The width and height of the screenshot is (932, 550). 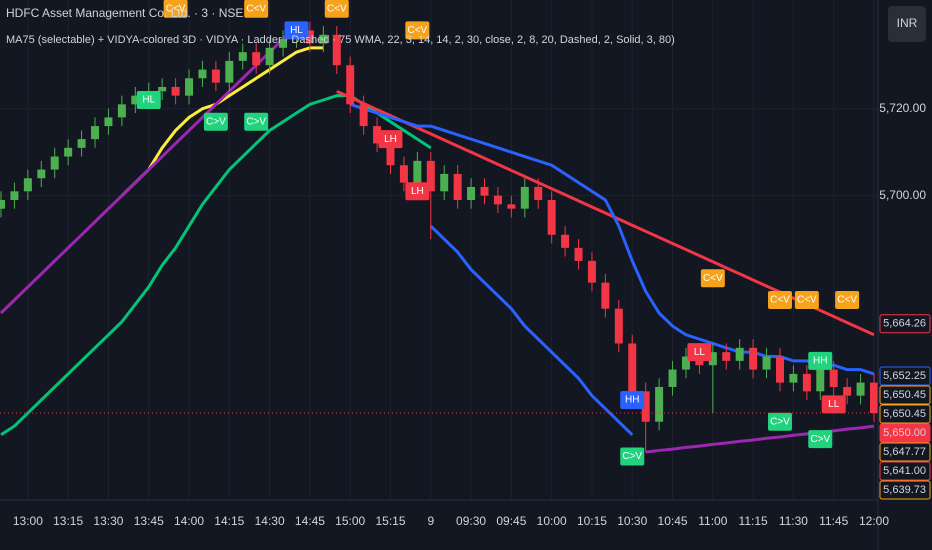 What do you see at coordinates (592, 521) in the screenshot?
I see `x-tick-label: 10:15` at bounding box center [592, 521].